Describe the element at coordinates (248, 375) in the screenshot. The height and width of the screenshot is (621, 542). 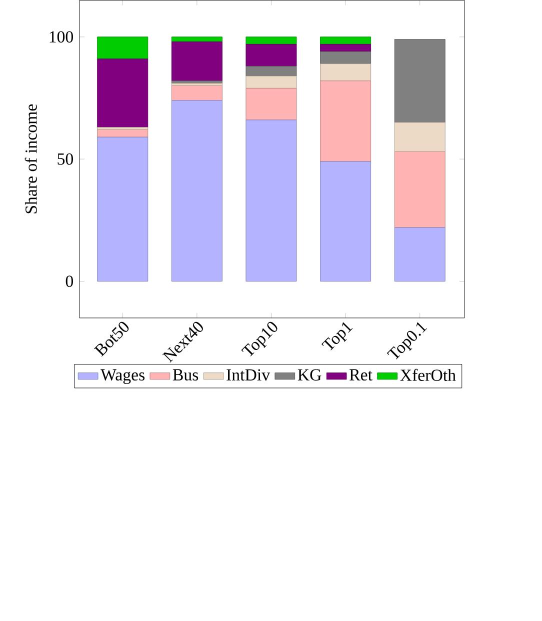
I see `legend-label: IntDiv` at that location.